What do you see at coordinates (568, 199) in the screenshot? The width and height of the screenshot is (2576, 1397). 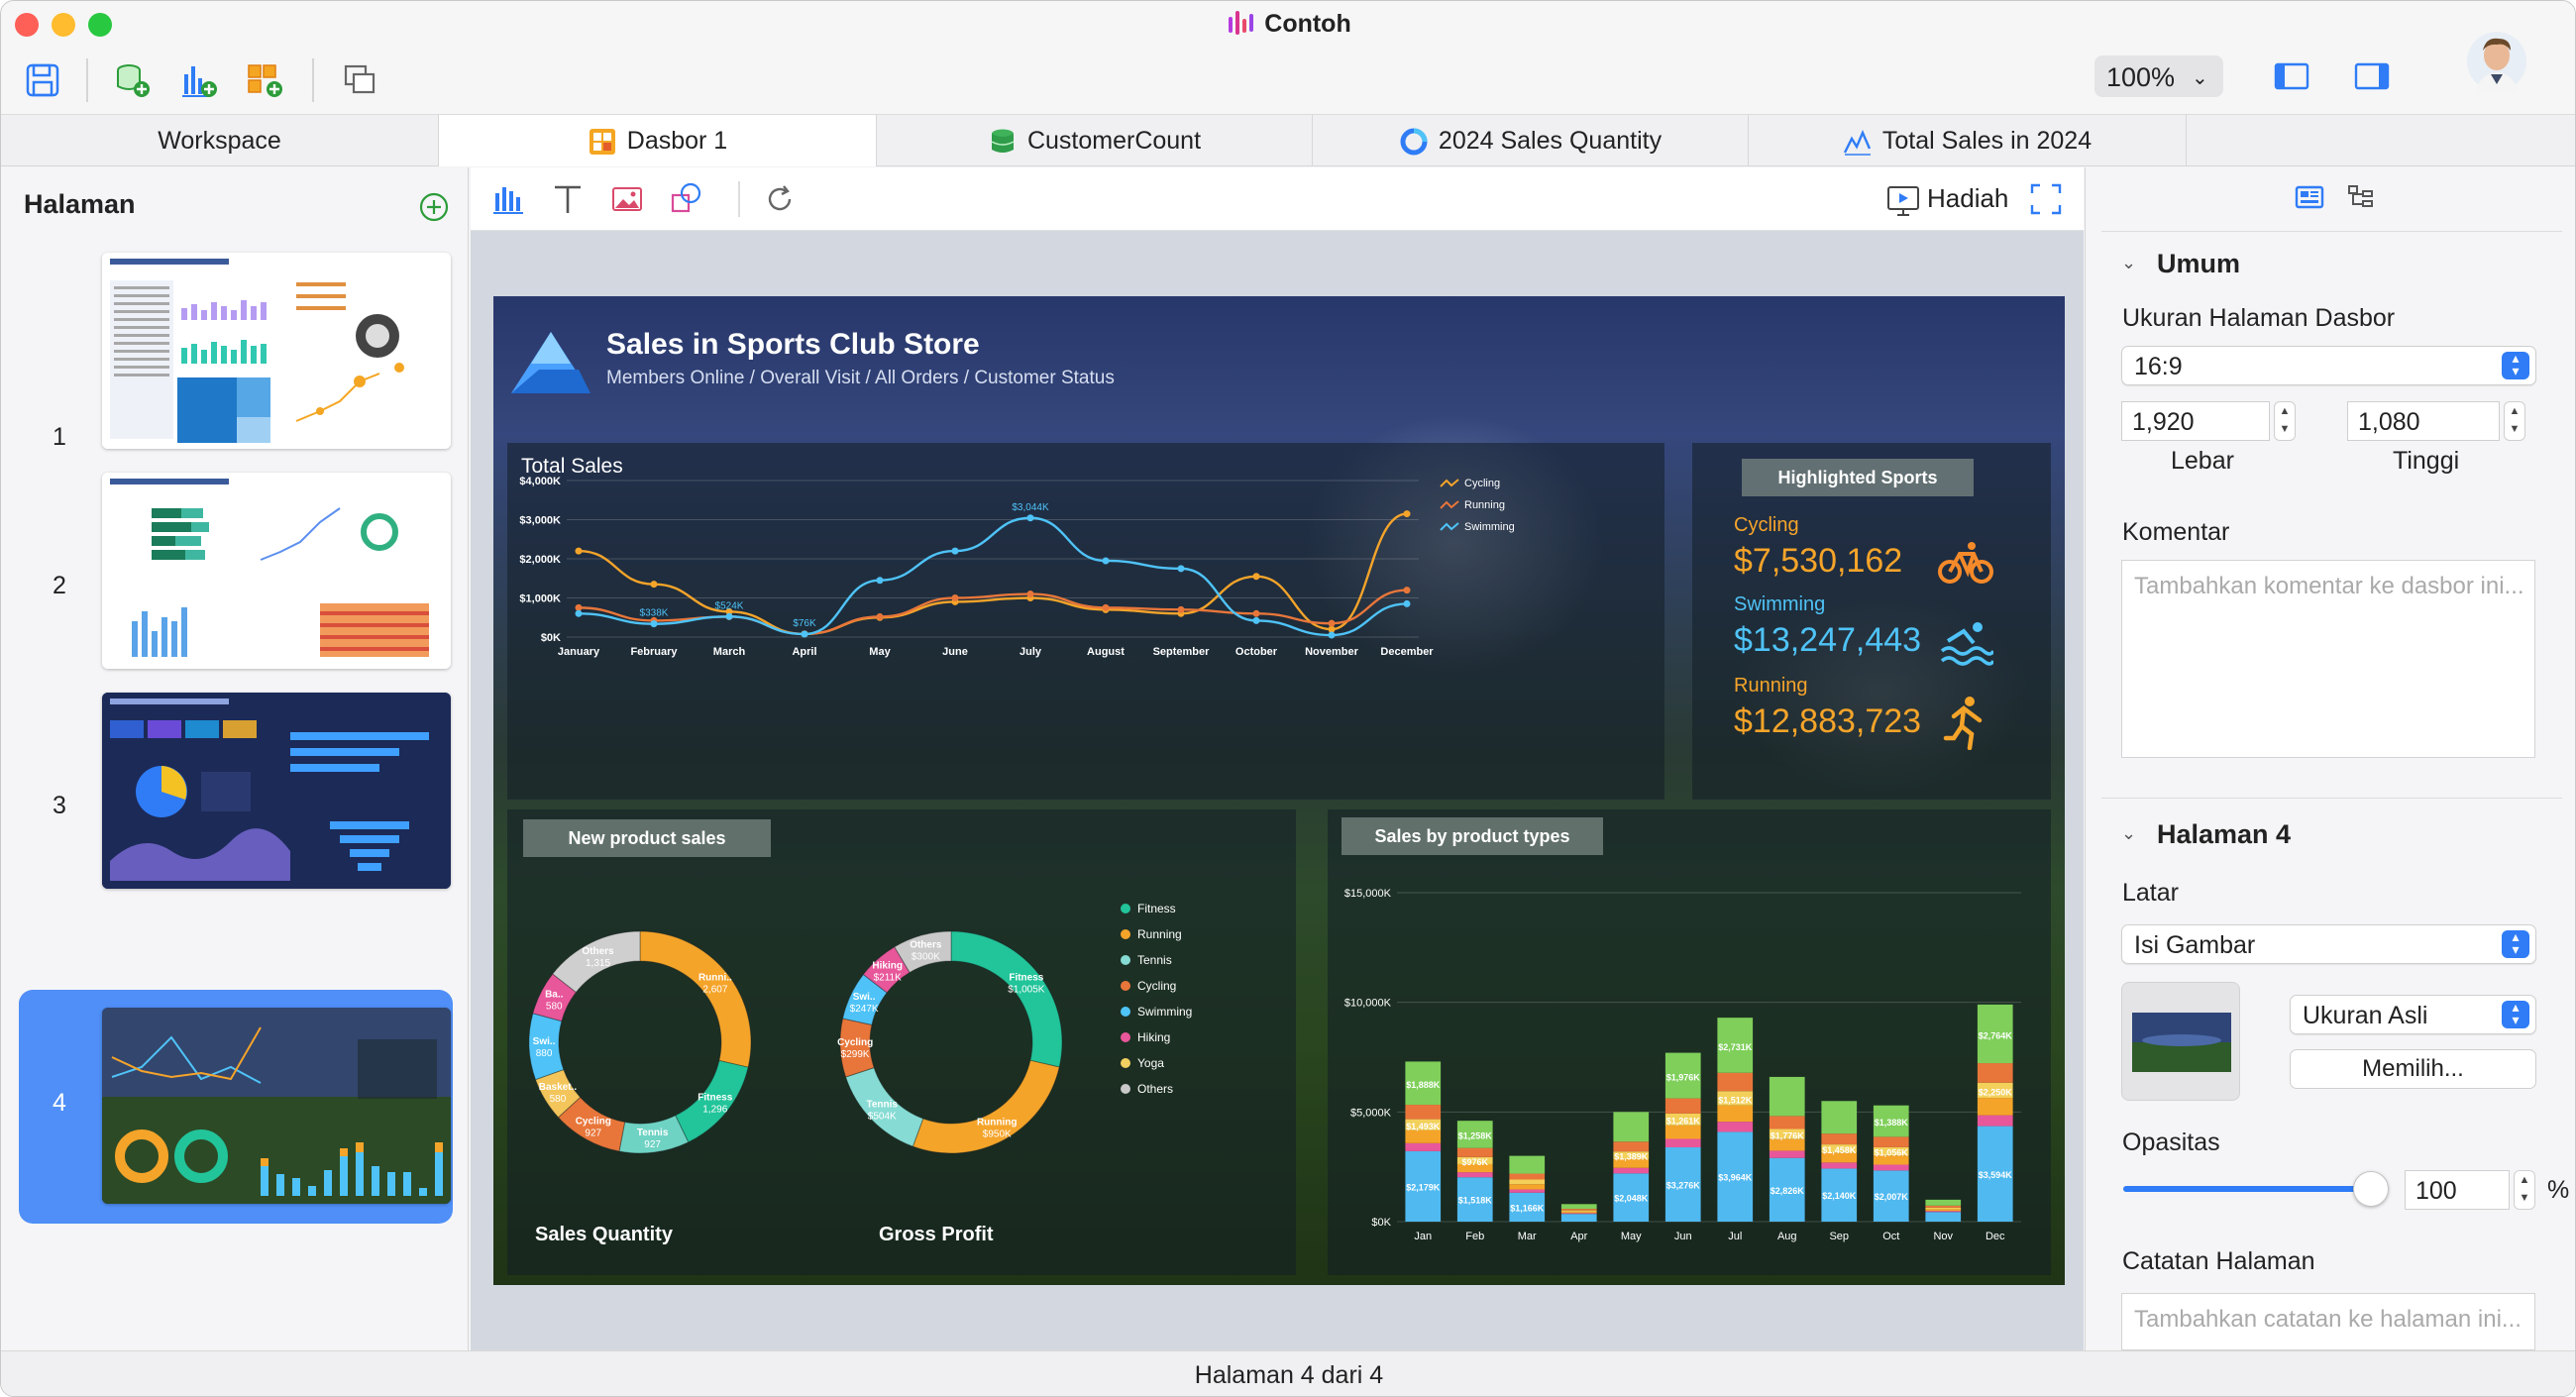 I see `insert-text-icon` at bounding box center [568, 199].